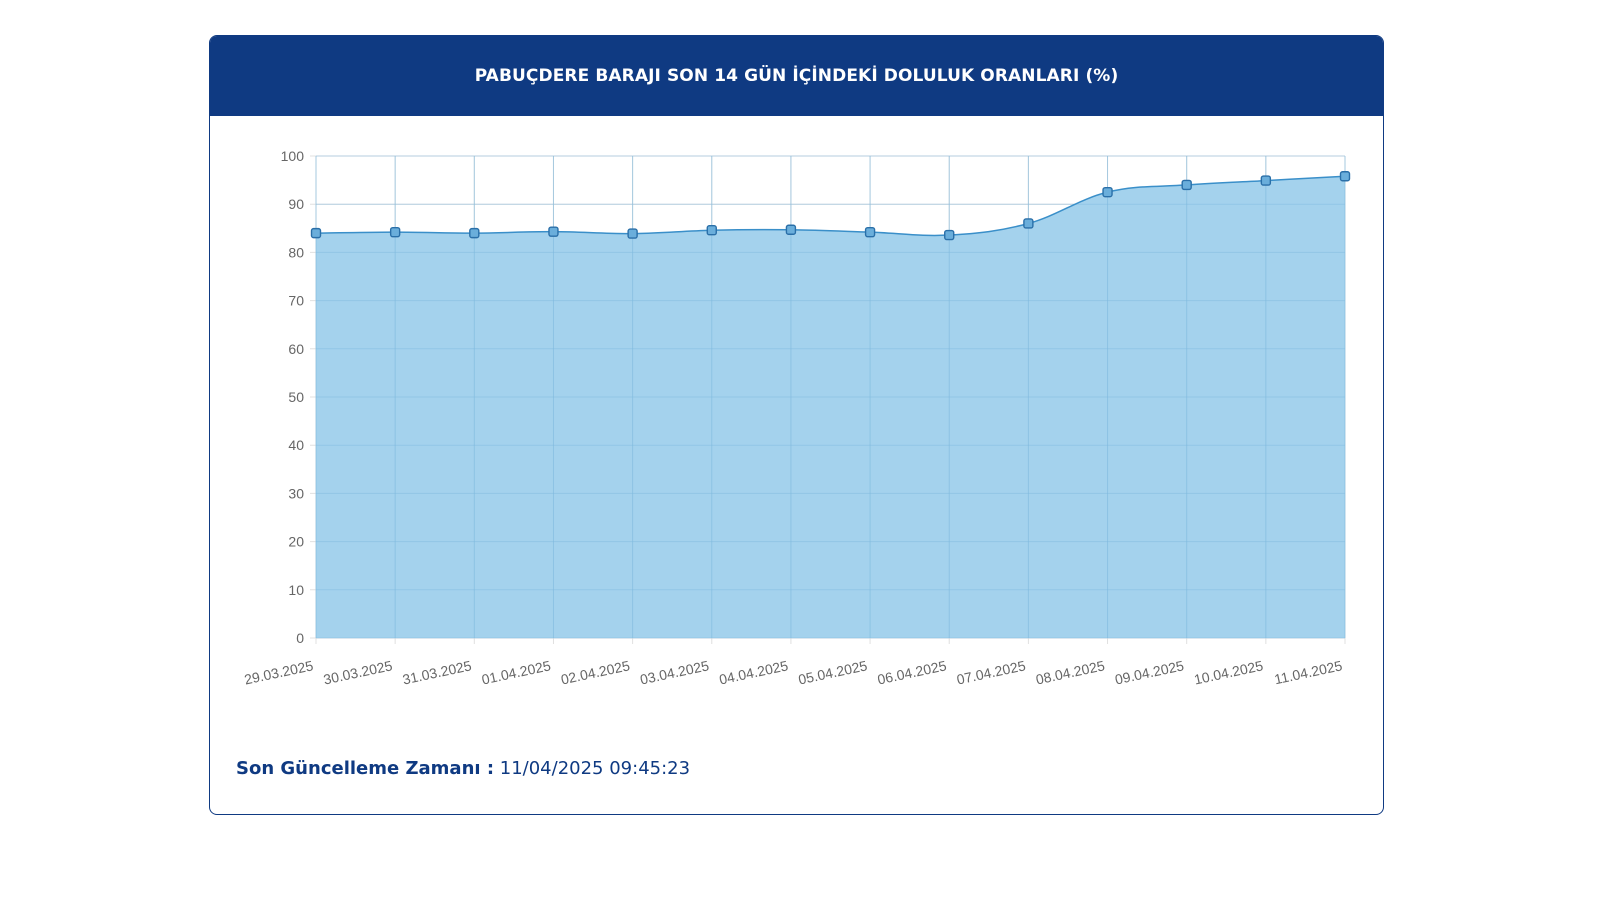 This screenshot has height=900, width=1600. What do you see at coordinates (296, 542) in the screenshot?
I see `y-tick-label: 20` at bounding box center [296, 542].